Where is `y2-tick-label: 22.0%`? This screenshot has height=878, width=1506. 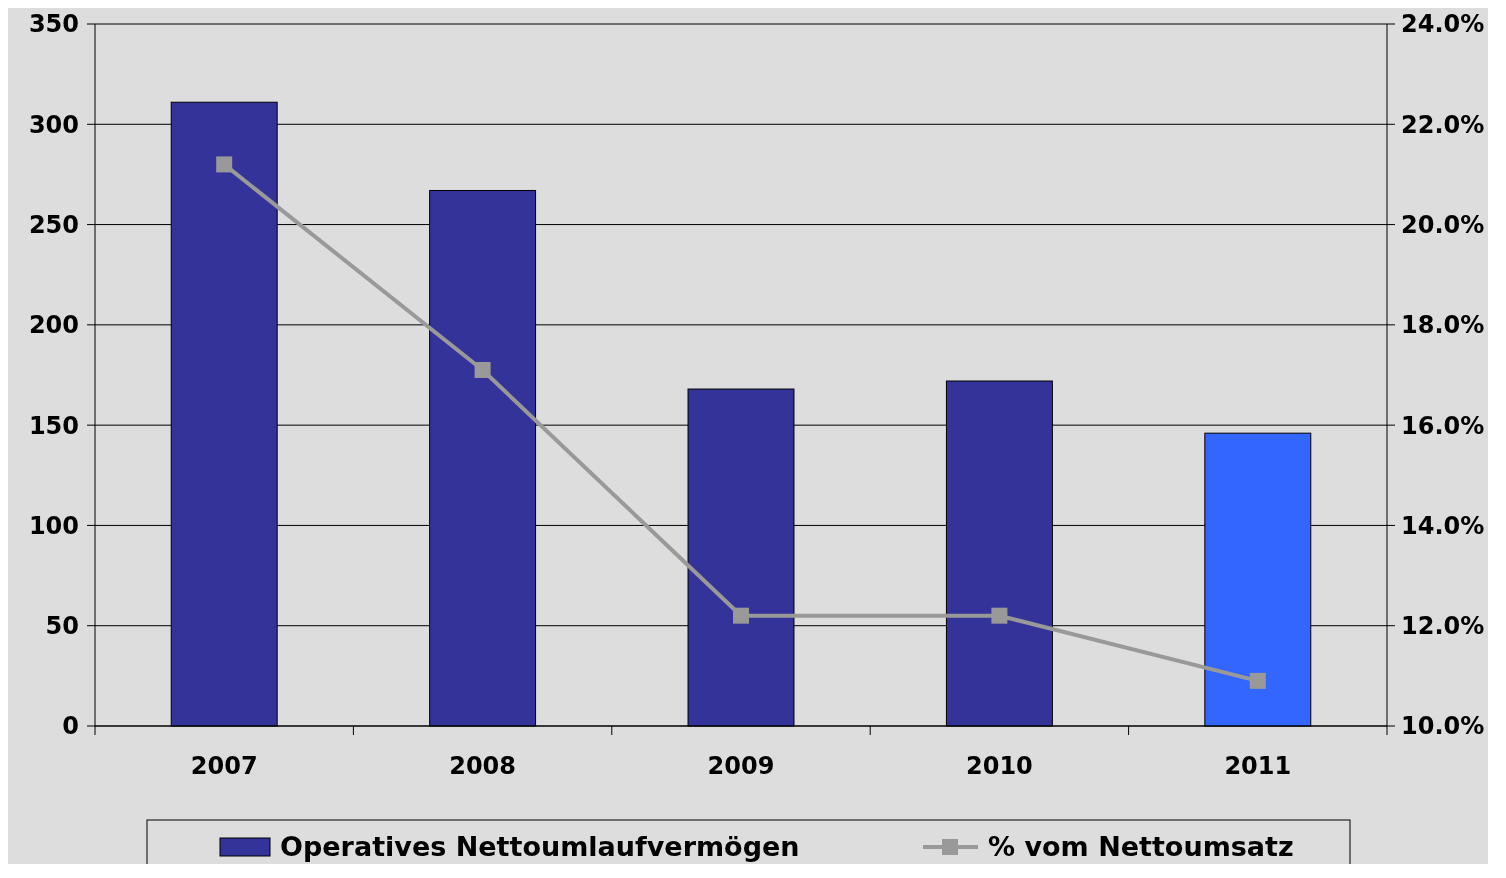
y2-tick-label: 22.0% is located at coordinates (1443, 124).